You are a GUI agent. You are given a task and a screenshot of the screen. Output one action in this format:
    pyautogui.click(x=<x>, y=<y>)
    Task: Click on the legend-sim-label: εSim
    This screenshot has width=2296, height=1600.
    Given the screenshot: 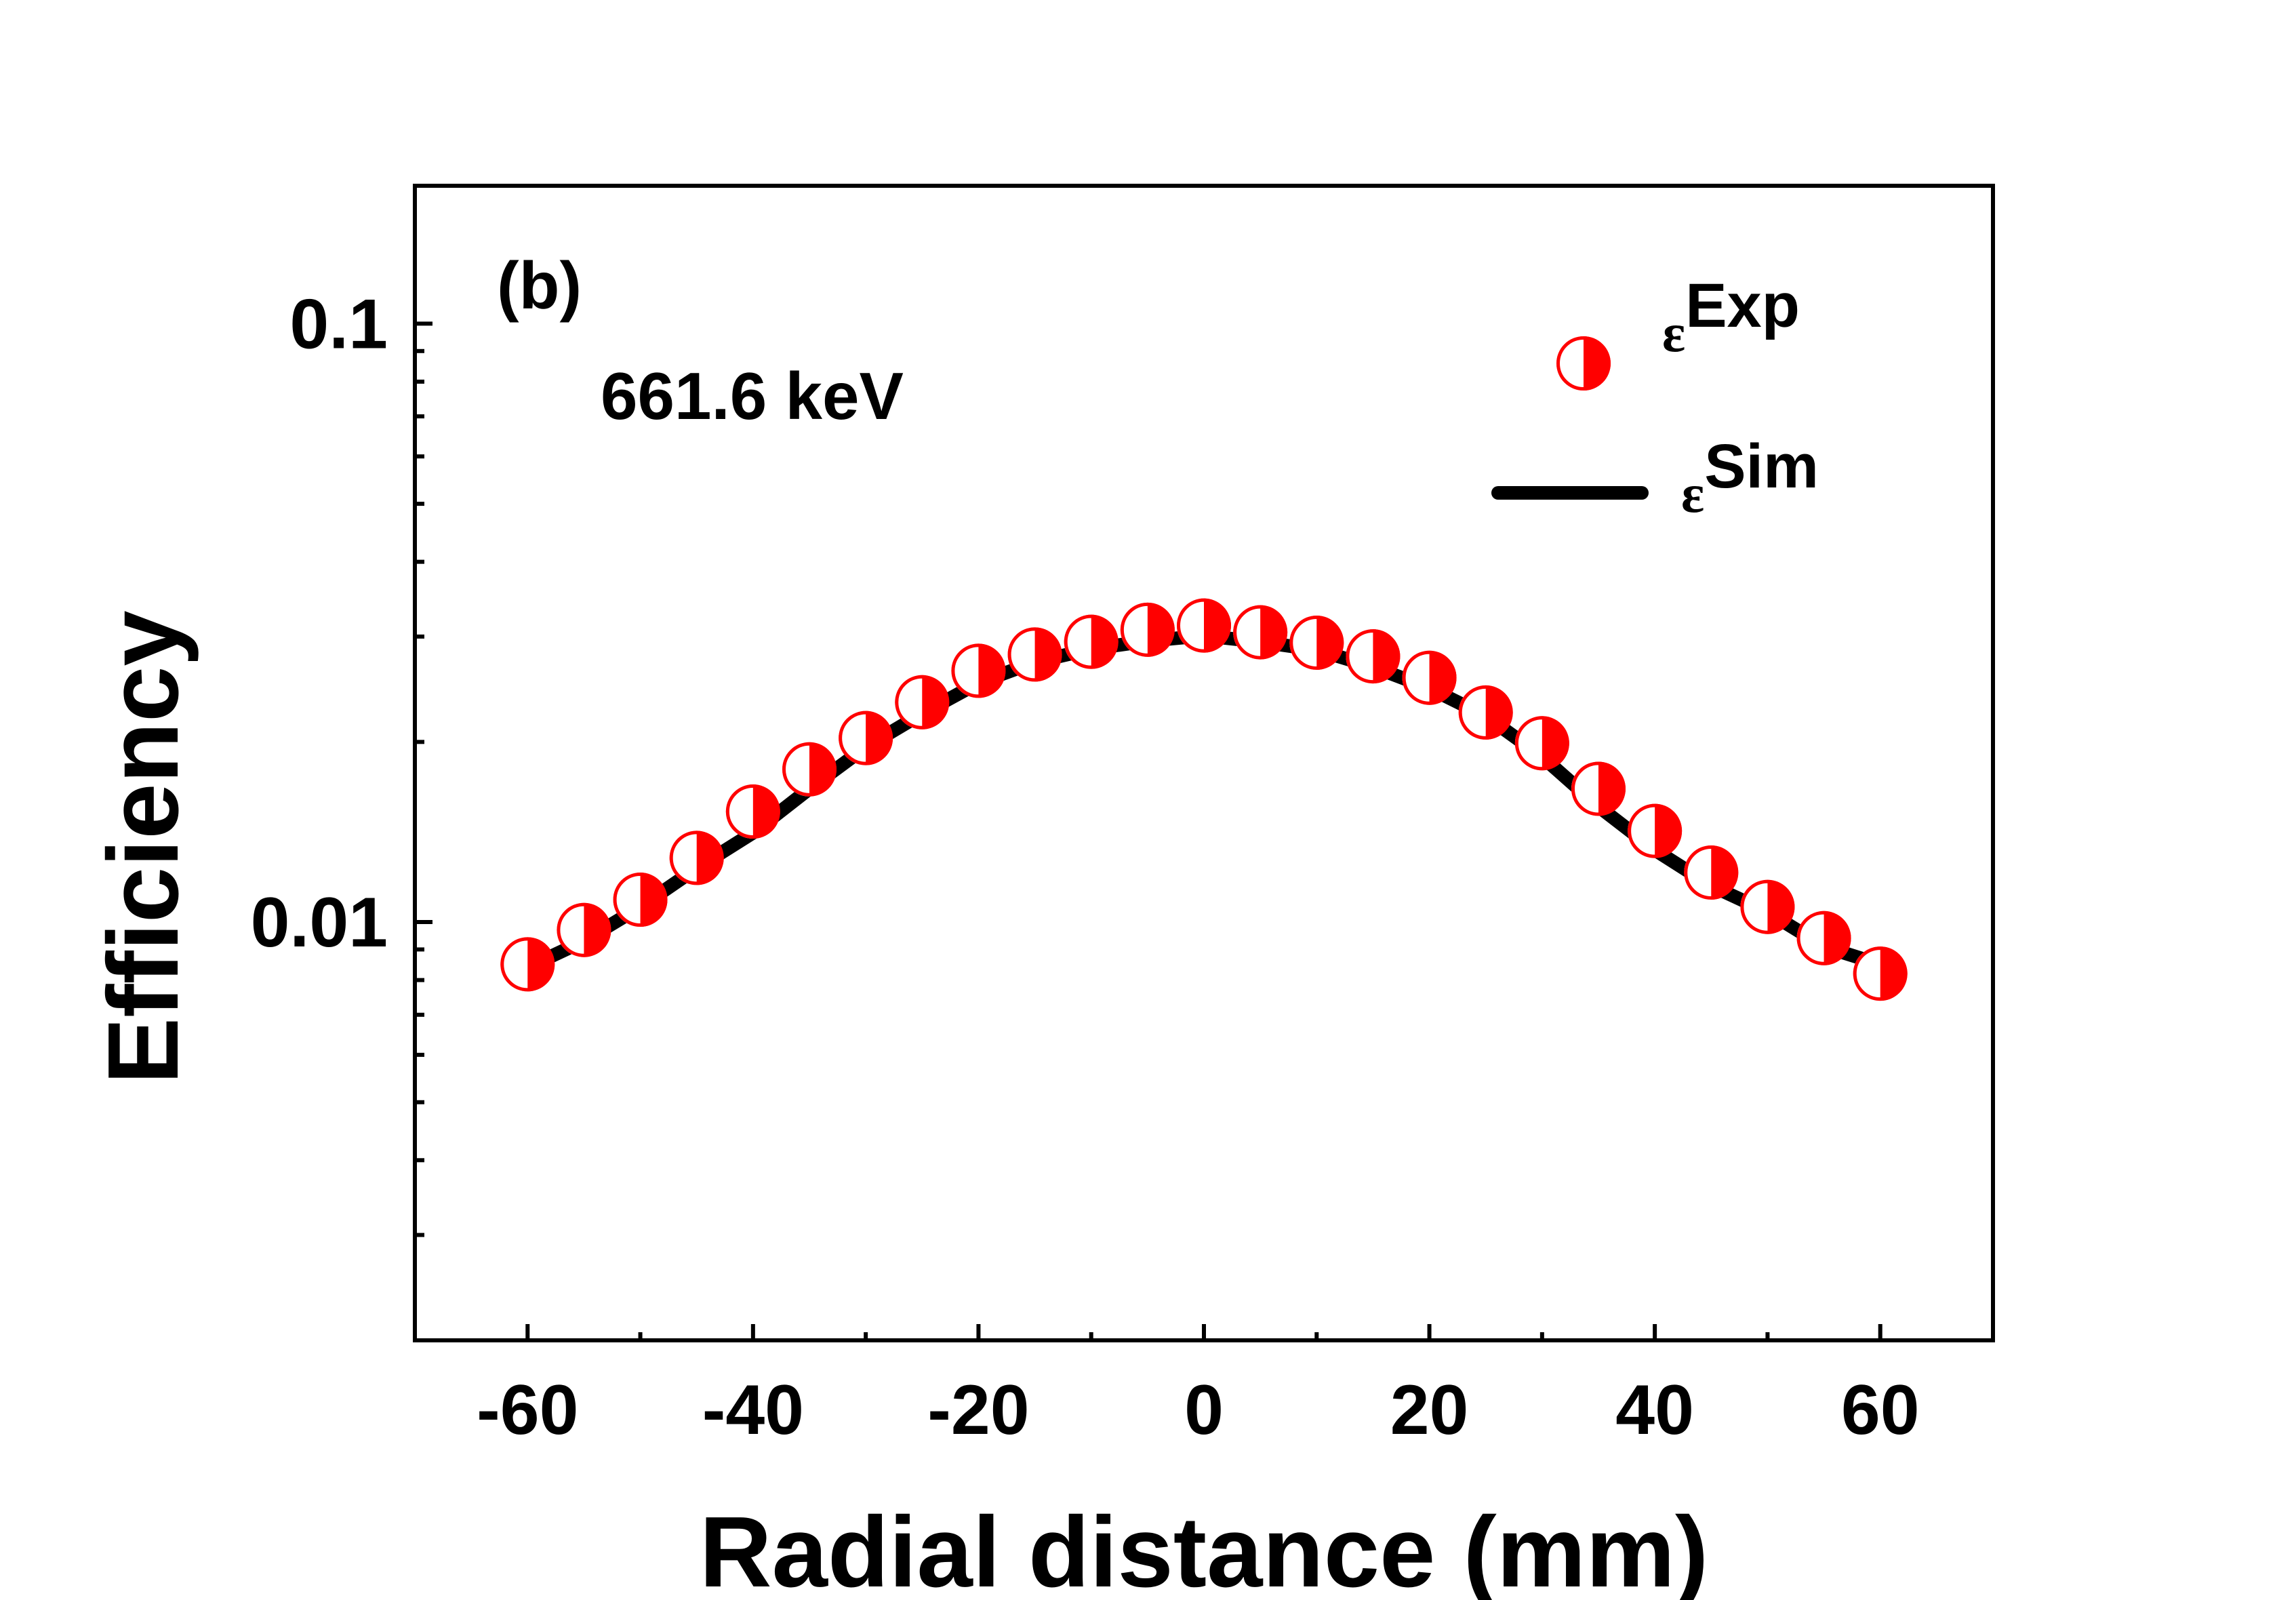 What is the action you would take?
    pyautogui.click(x=1750, y=478)
    